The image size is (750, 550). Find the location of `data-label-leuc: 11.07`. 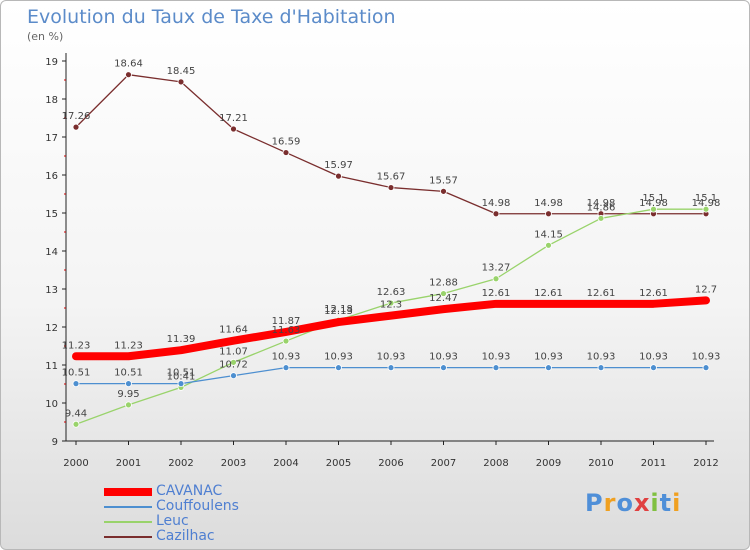

data-label-leuc: 11.07 is located at coordinates (233, 351).